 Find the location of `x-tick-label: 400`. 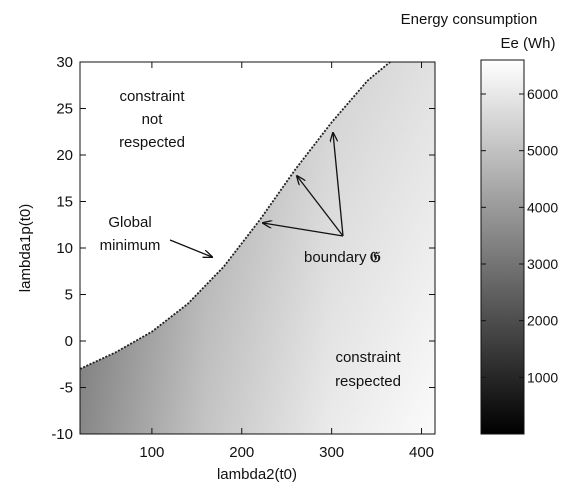

x-tick-label: 400 is located at coordinates (421, 452).